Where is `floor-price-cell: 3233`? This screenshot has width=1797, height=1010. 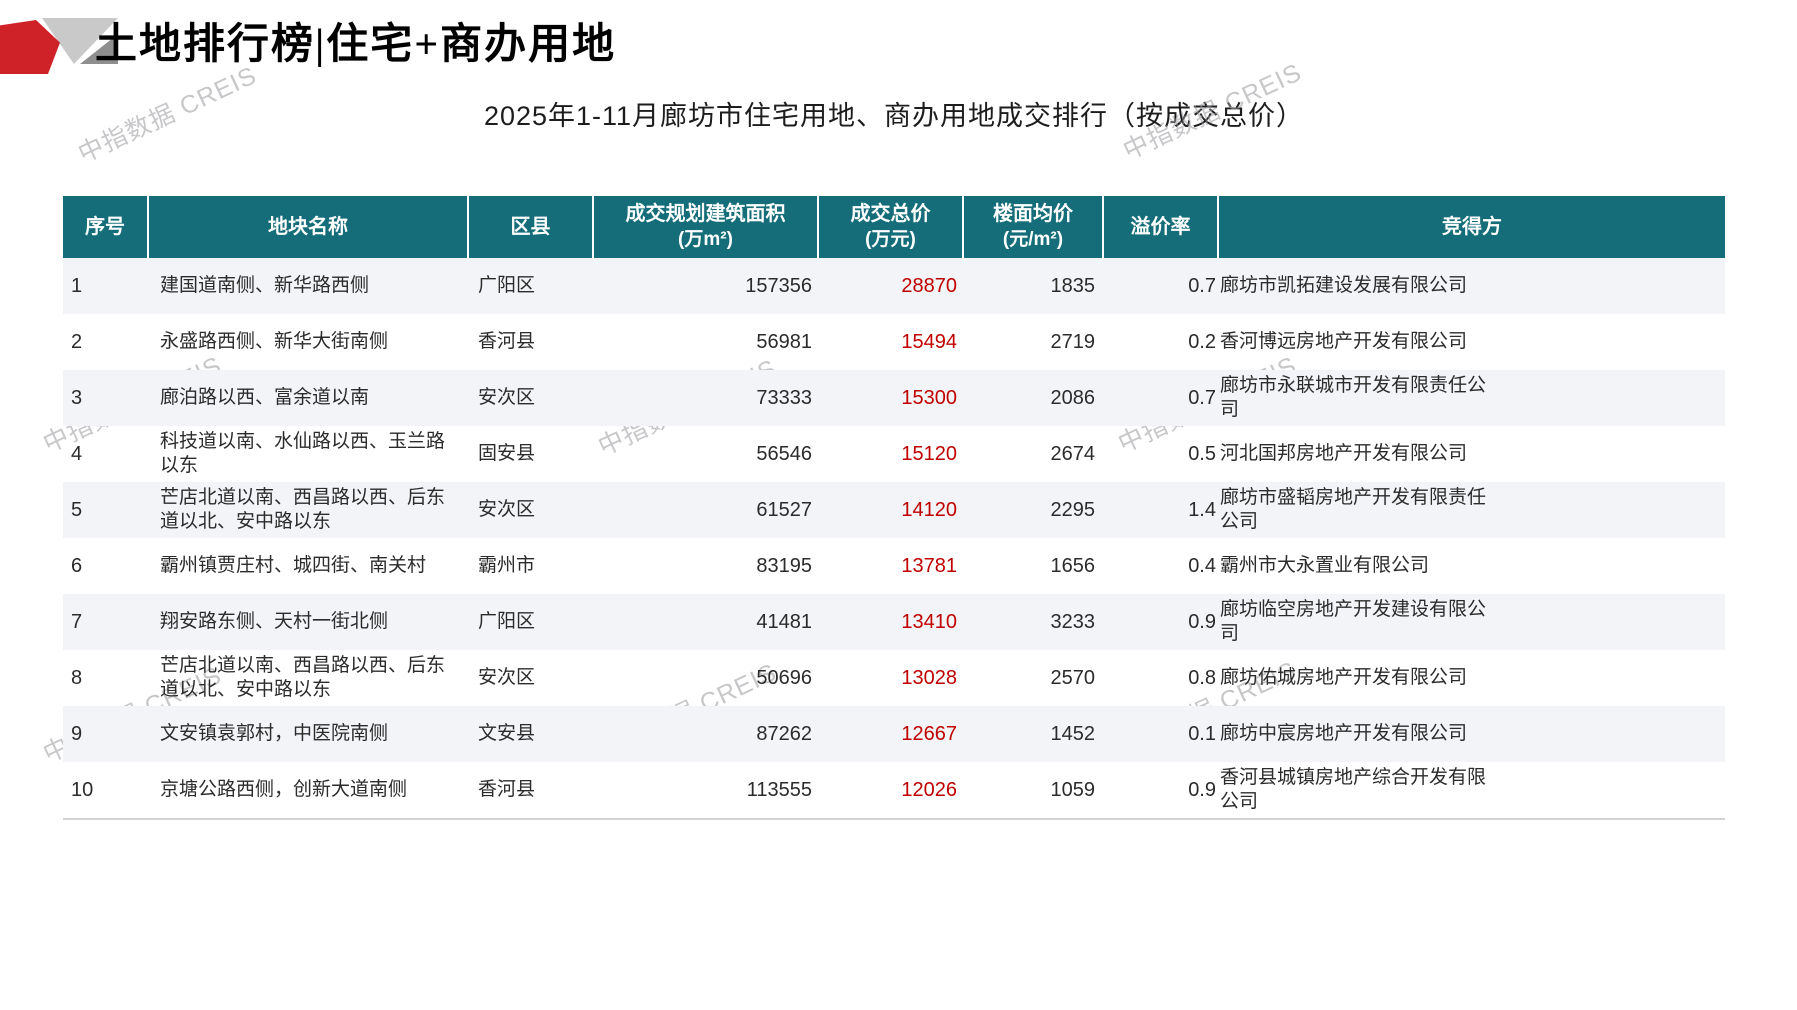 floor-price-cell: 3233 is located at coordinates (1033, 622).